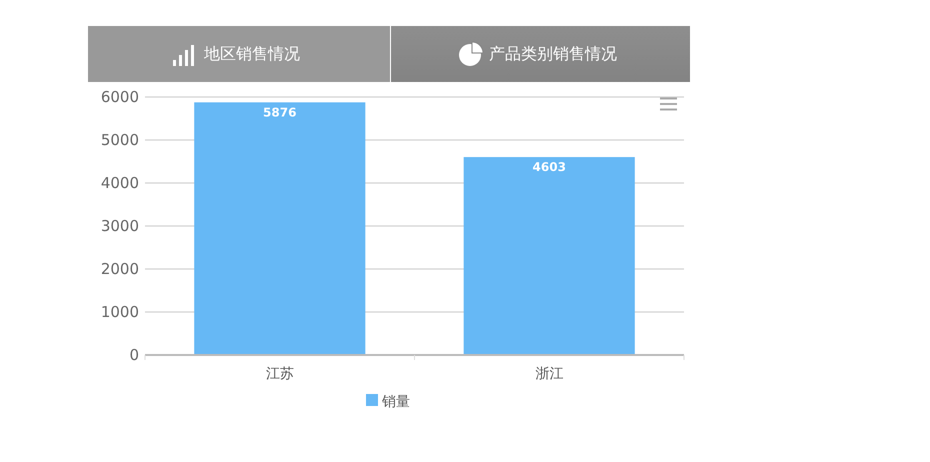 The width and height of the screenshot is (930, 462). Describe the element at coordinates (134, 355) in the screenshot. I see `y-tick-label: 0` at that location.